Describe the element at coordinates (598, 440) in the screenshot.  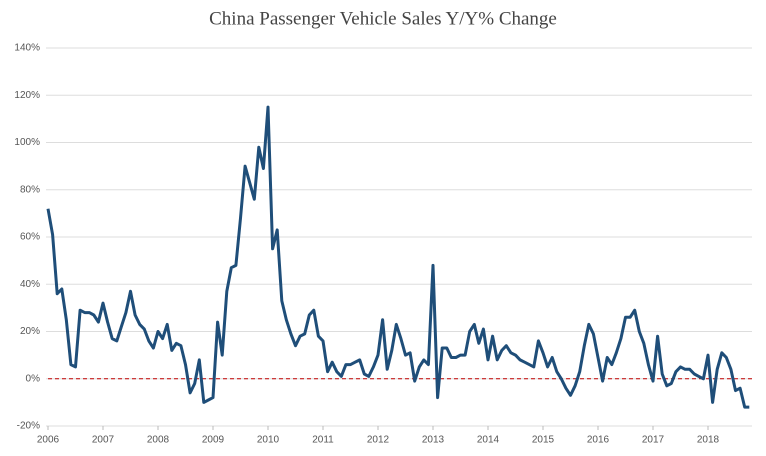
I see `x-tick-label: 2016` at that location.